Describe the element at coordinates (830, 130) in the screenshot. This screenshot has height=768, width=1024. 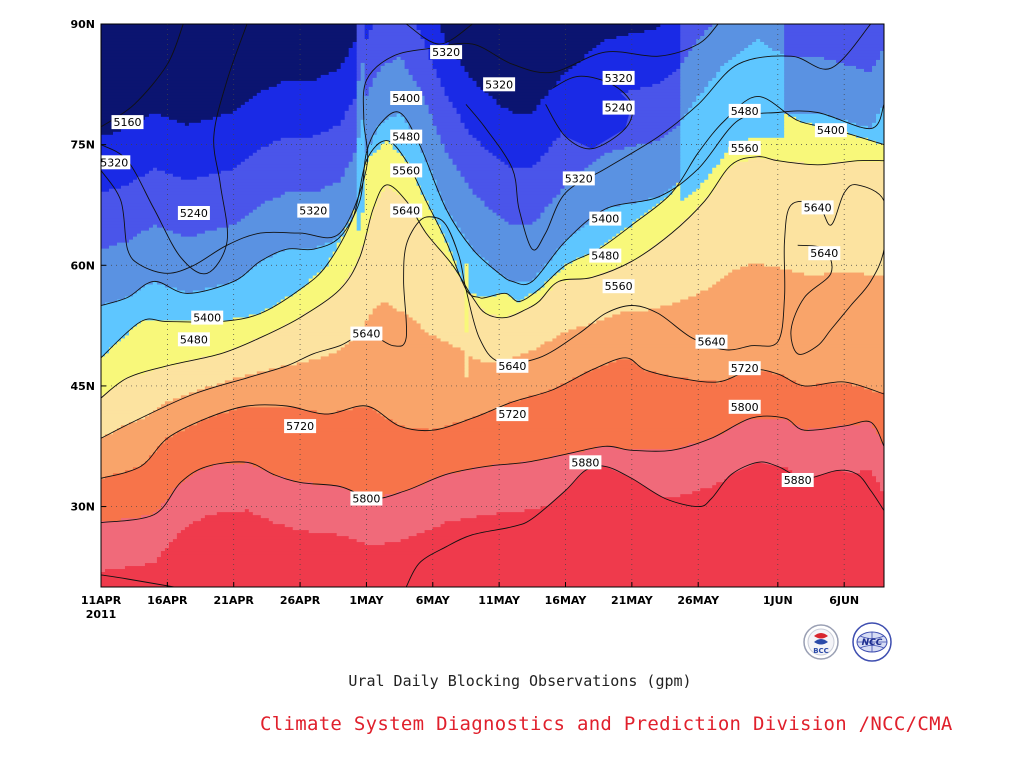
I see `contour-label: 5400` at that location.